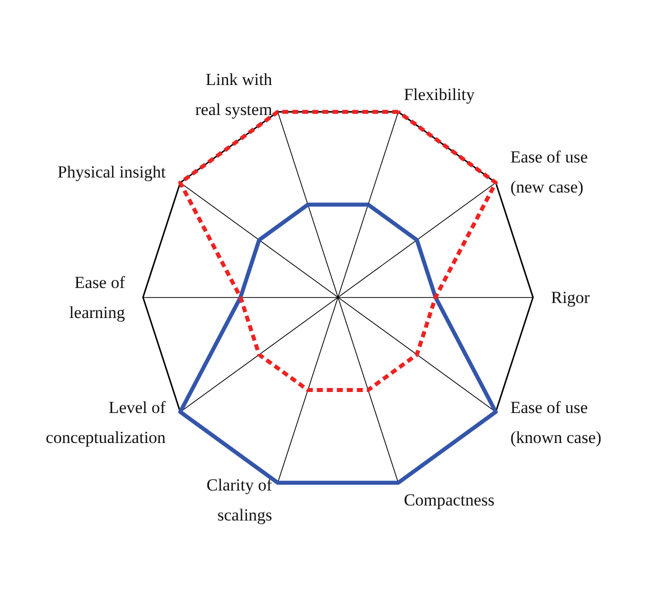 This screenshot has width=650, height=597. Describe the element at coordinates (112, 172) in the screenshot. I see `spoke-label: Physical insight` at that location.